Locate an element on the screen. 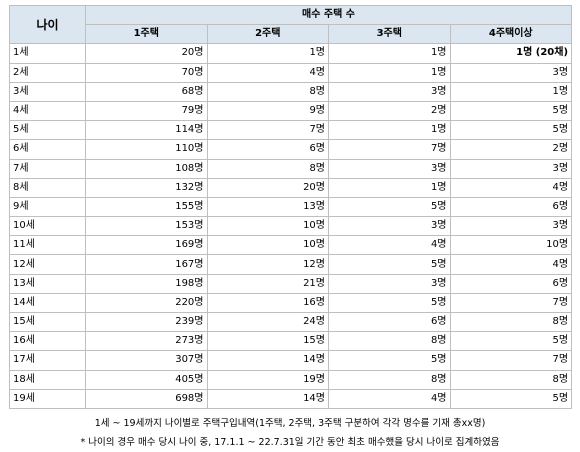 The image size is (580, 452). count-cell: 79명 is located at coordinates (146, 111).